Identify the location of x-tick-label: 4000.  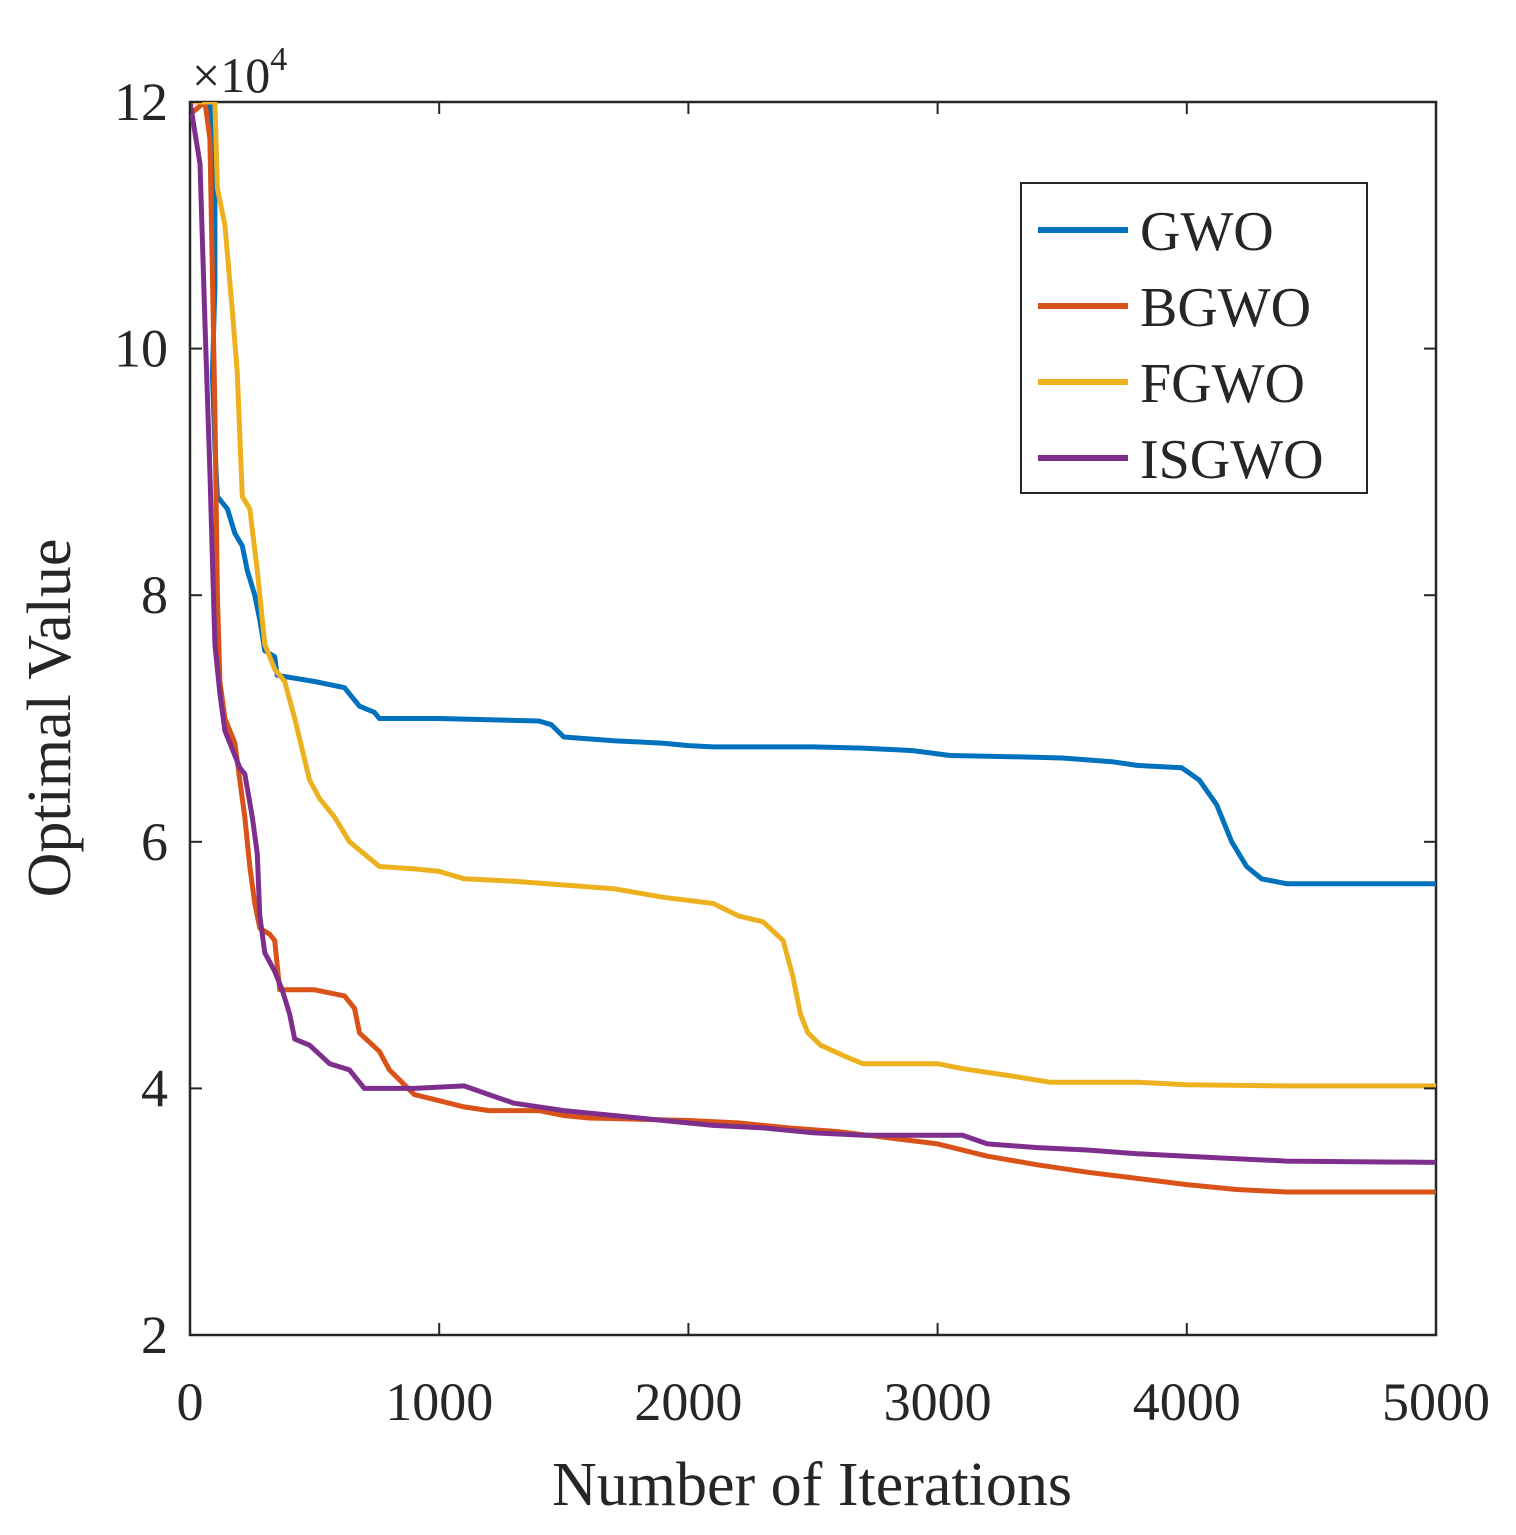
(1187, 1402).